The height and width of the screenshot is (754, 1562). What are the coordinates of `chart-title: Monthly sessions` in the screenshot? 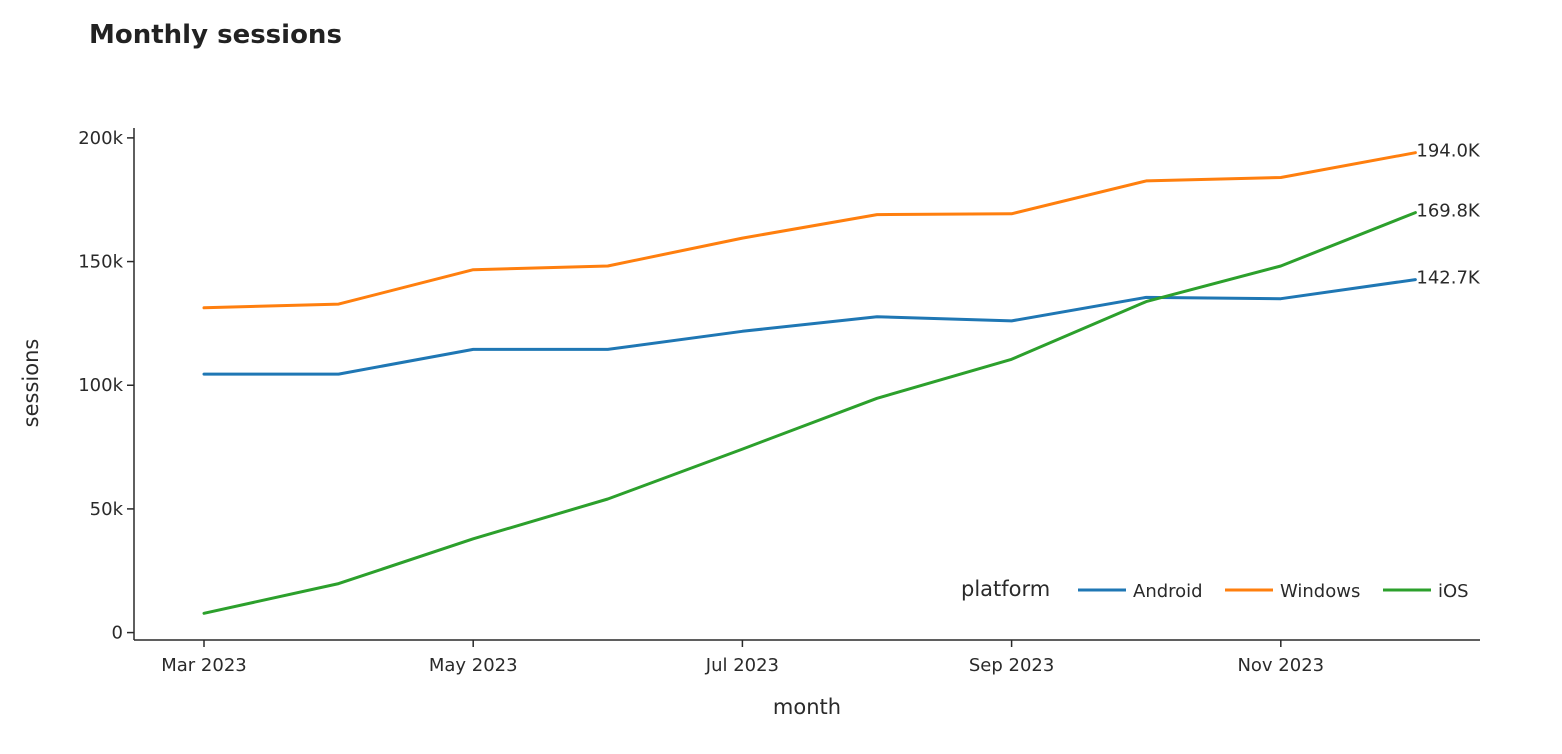 It's located at (215, 35).